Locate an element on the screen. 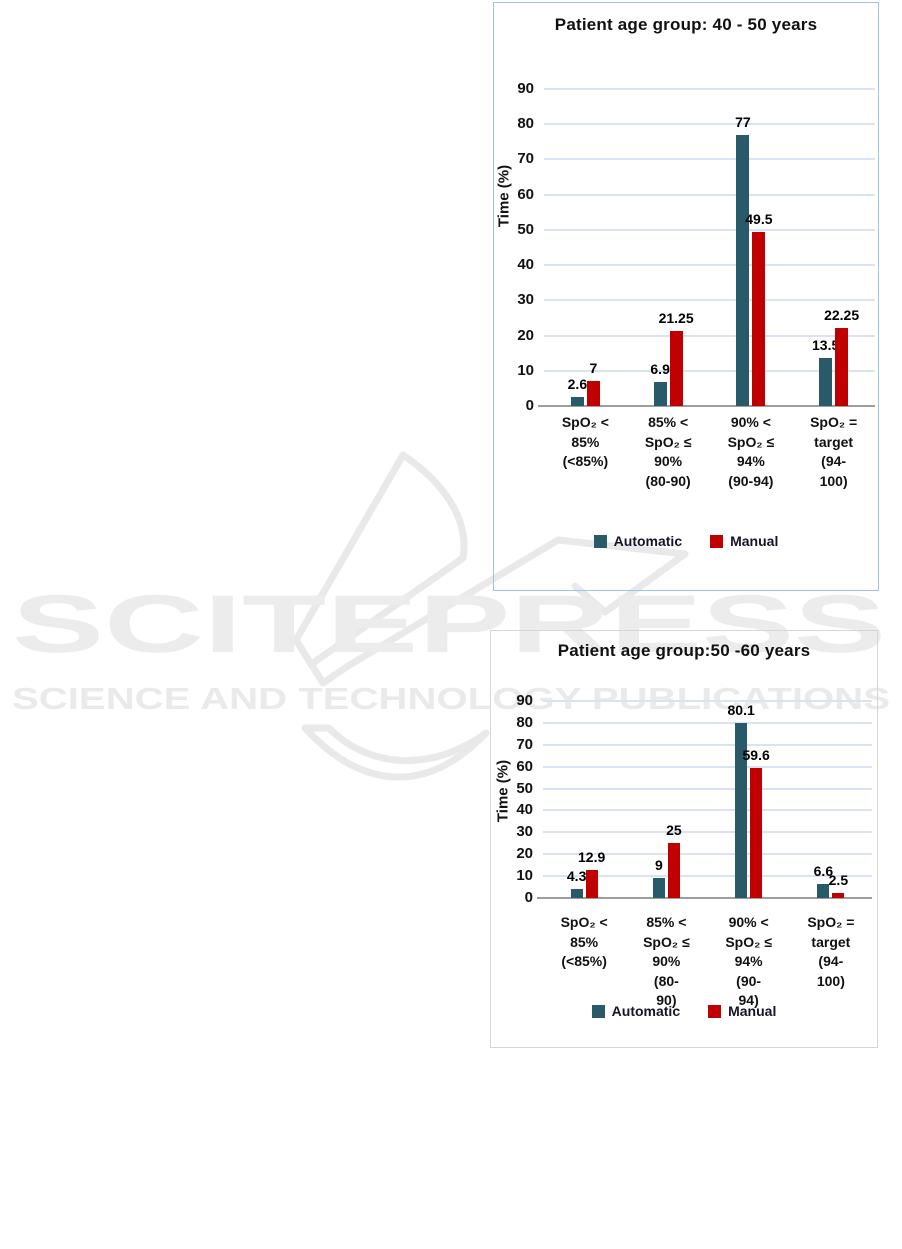  value-label: 6.6 is located at coordinates (823, 870).